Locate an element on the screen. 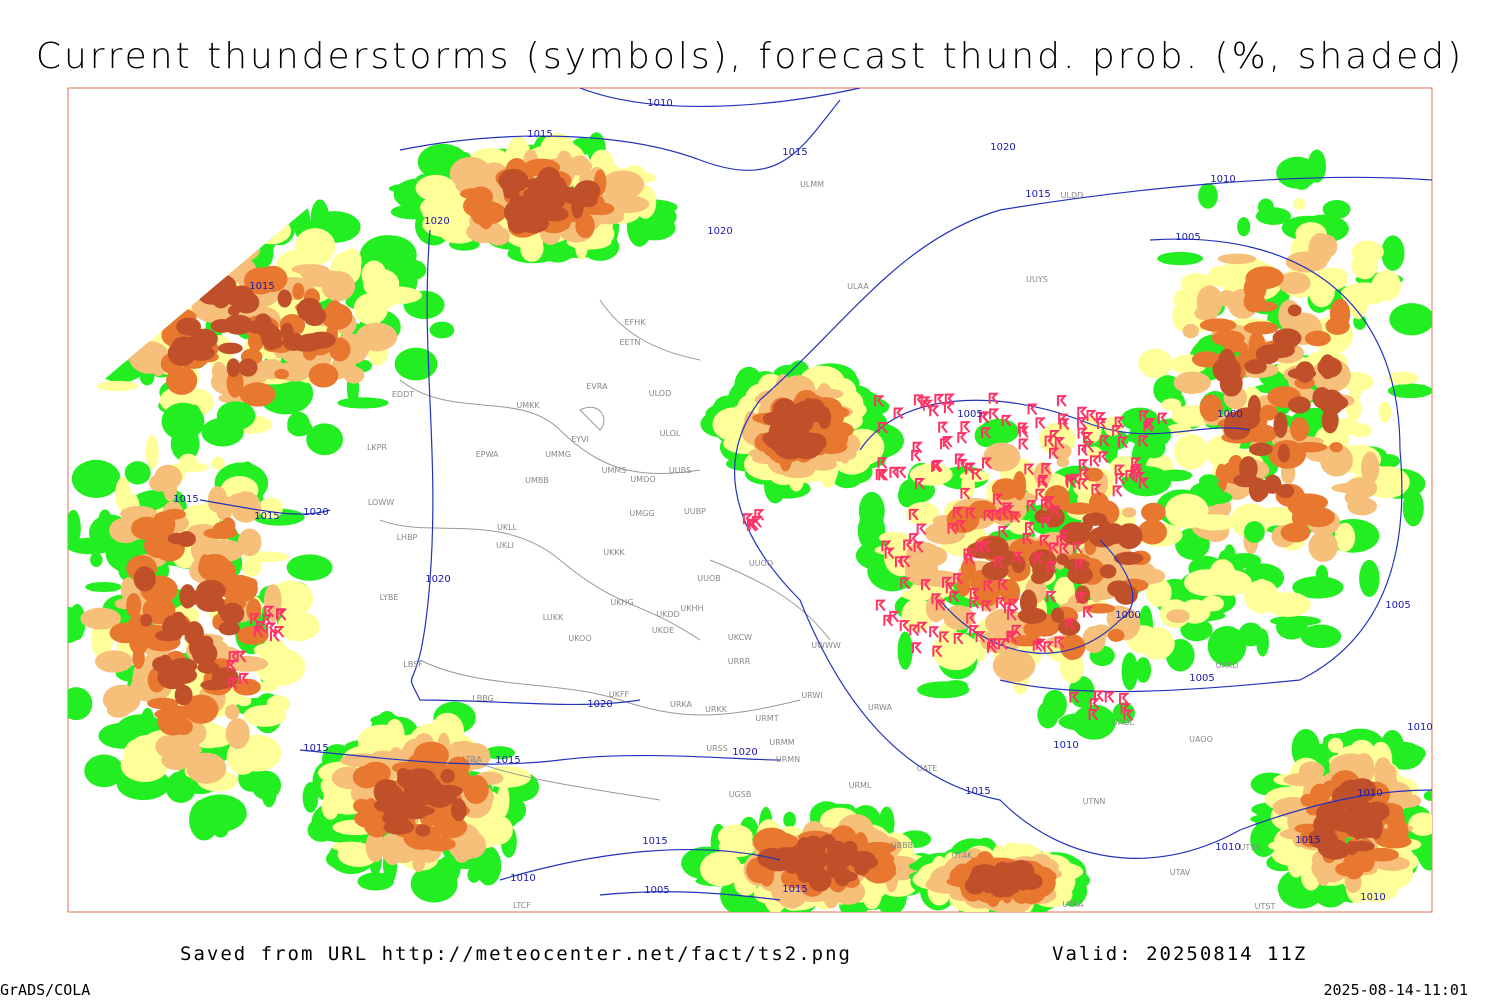 The height and width of the screenshot is (1000, 1500). station-code: UUOO is located at coordinates (761, 563).